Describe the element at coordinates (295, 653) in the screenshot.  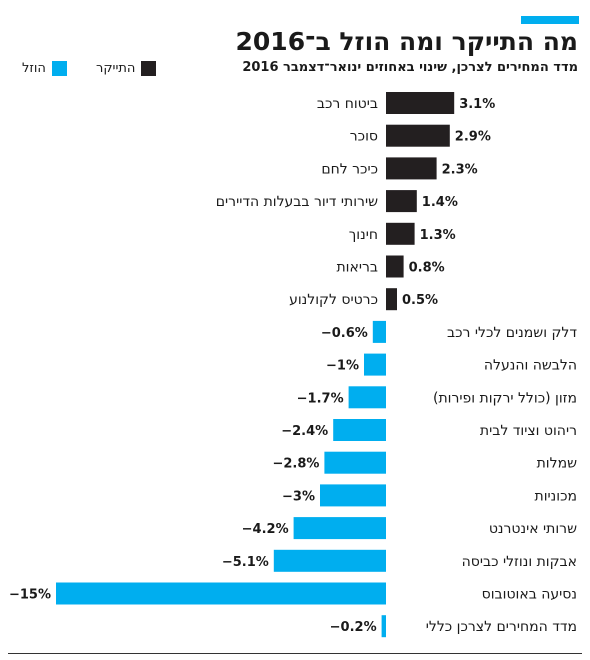
I see `bottom-rule` at that location.